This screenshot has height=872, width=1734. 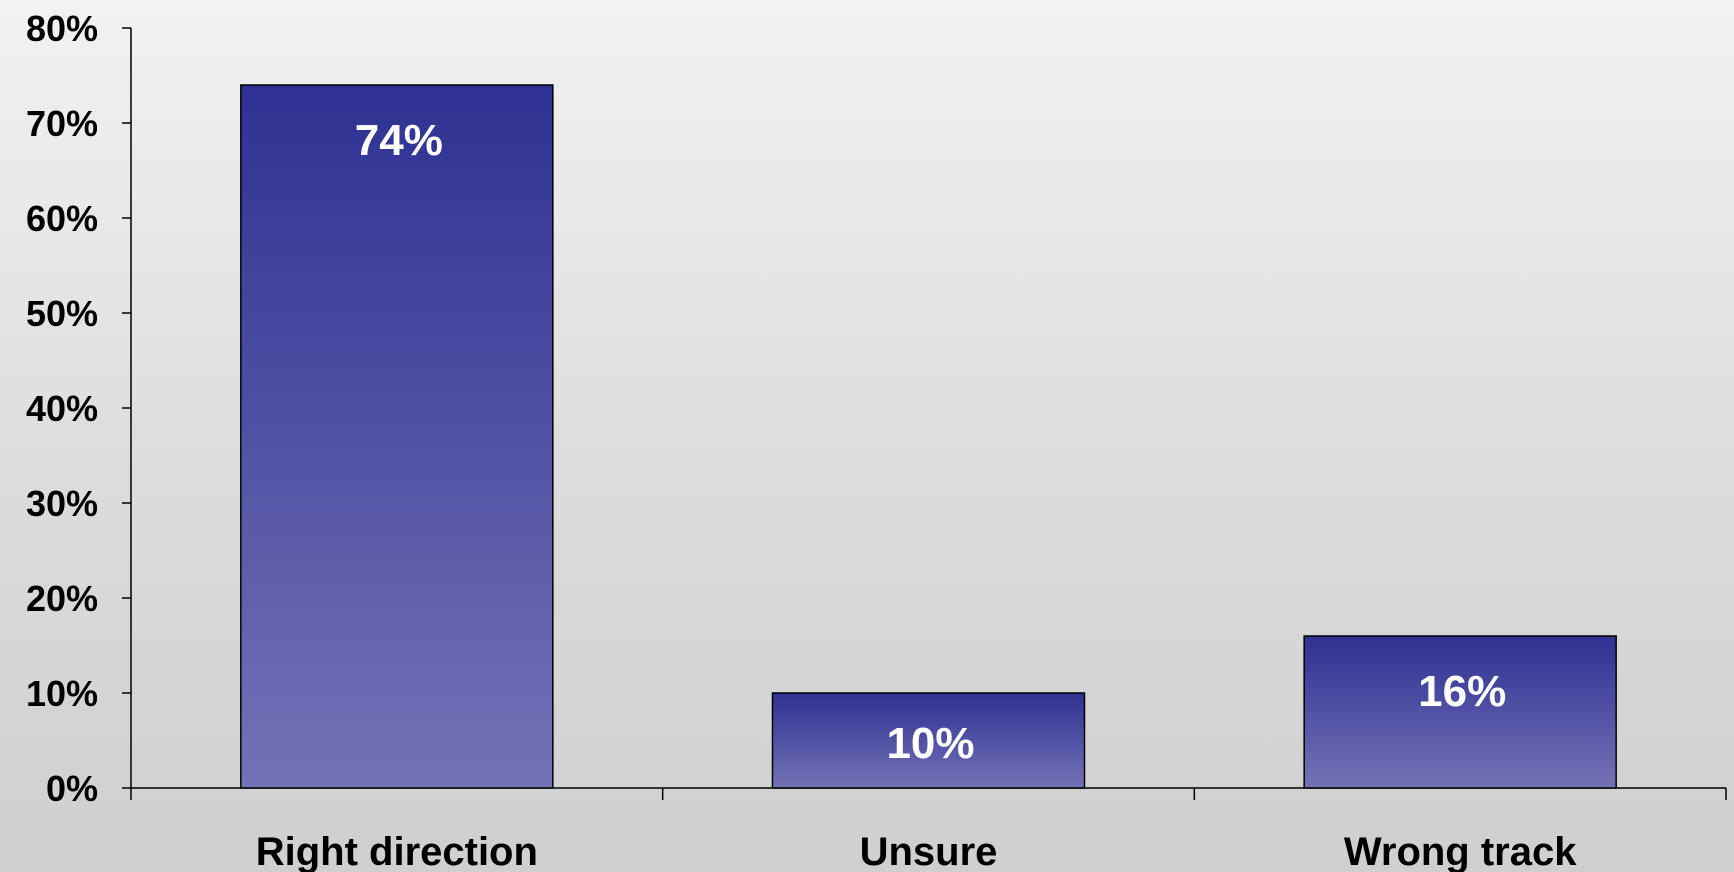 What do you see at coordinates (62, 123) in the screenshot?
I see `y-tick-label: 70%` at bounding box center [62, 123].